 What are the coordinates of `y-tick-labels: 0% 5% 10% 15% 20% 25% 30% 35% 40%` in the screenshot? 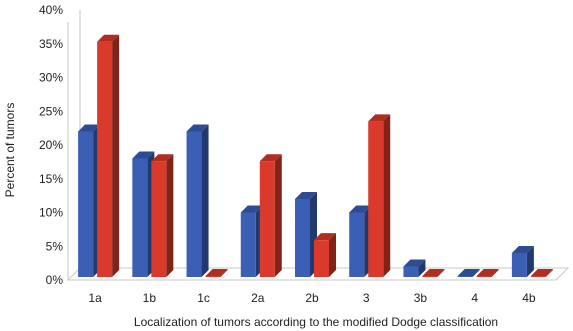 It's located at (51, 145).